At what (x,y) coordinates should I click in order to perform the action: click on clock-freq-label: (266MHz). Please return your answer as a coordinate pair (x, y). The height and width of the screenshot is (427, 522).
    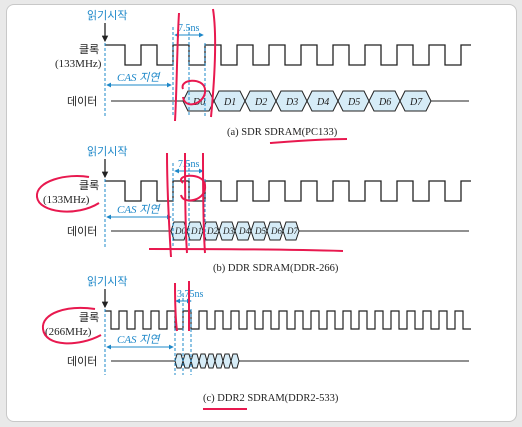
    Looking at the image, I should click on (68, 332).